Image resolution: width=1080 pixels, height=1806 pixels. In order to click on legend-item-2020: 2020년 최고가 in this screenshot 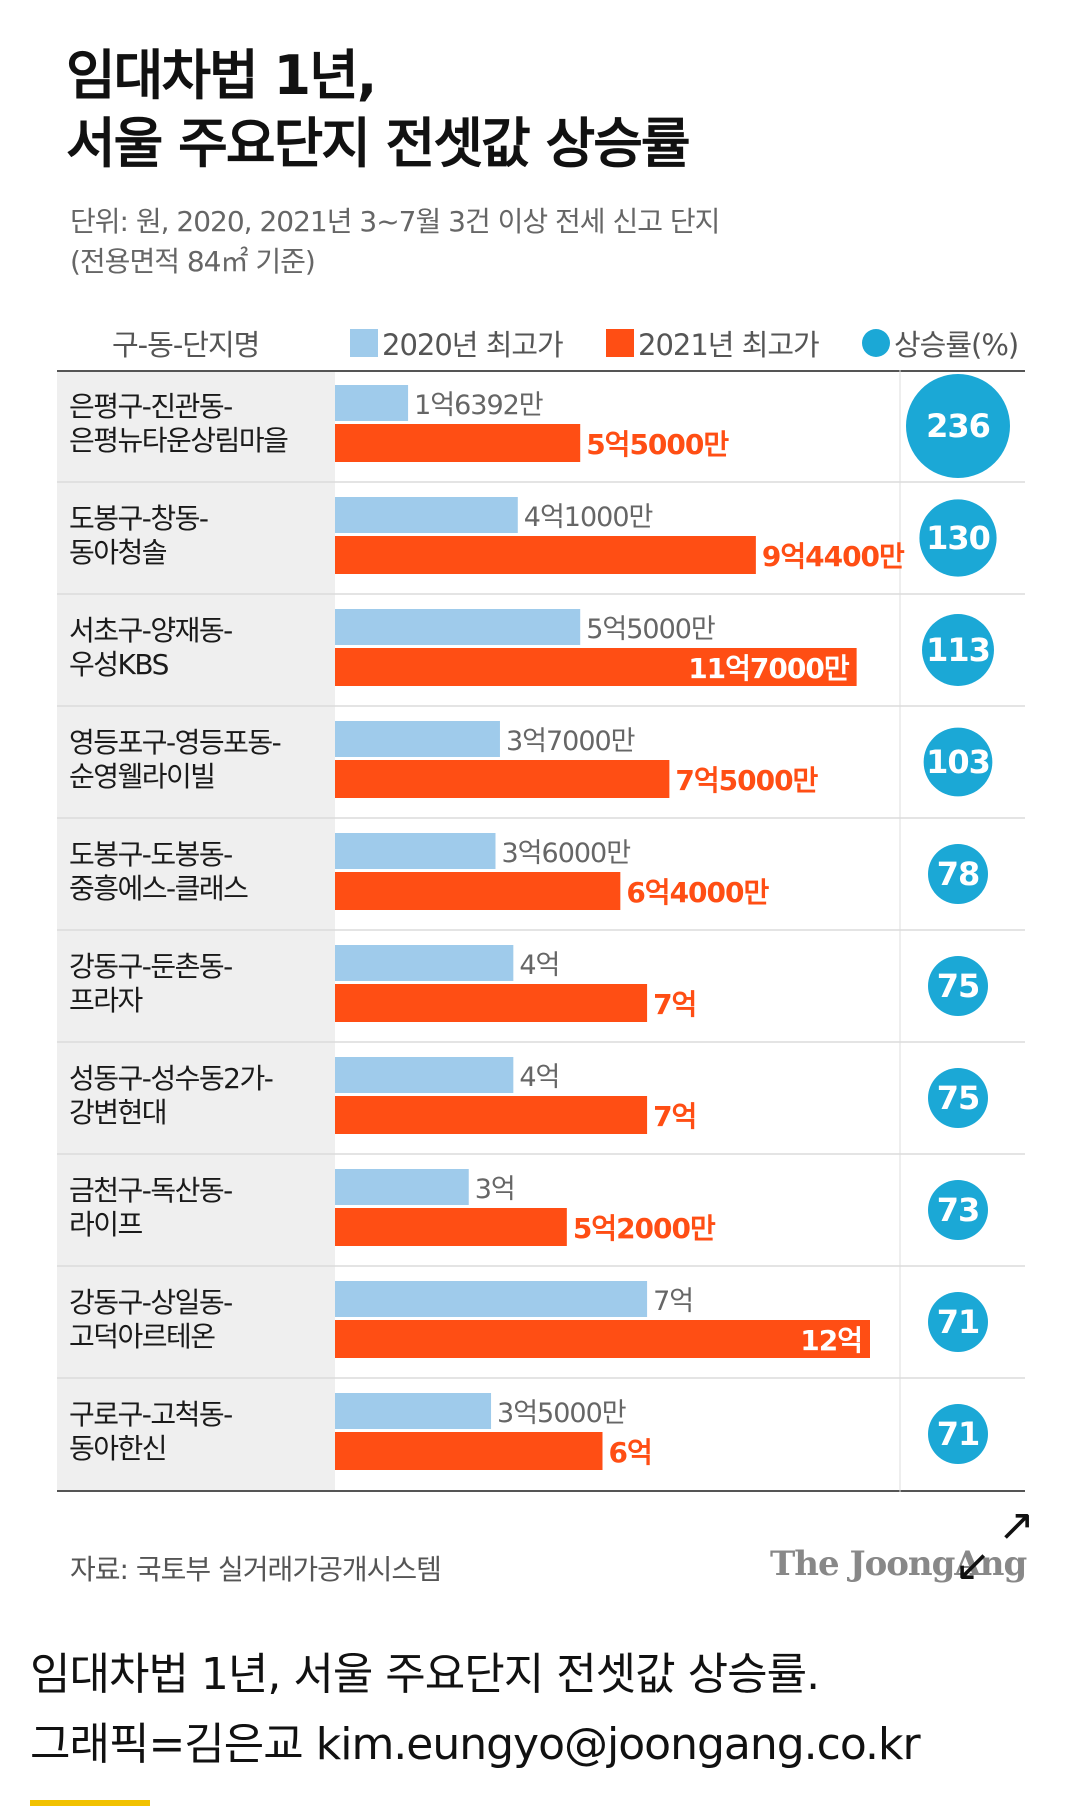, I will do `click(457, 343)`.